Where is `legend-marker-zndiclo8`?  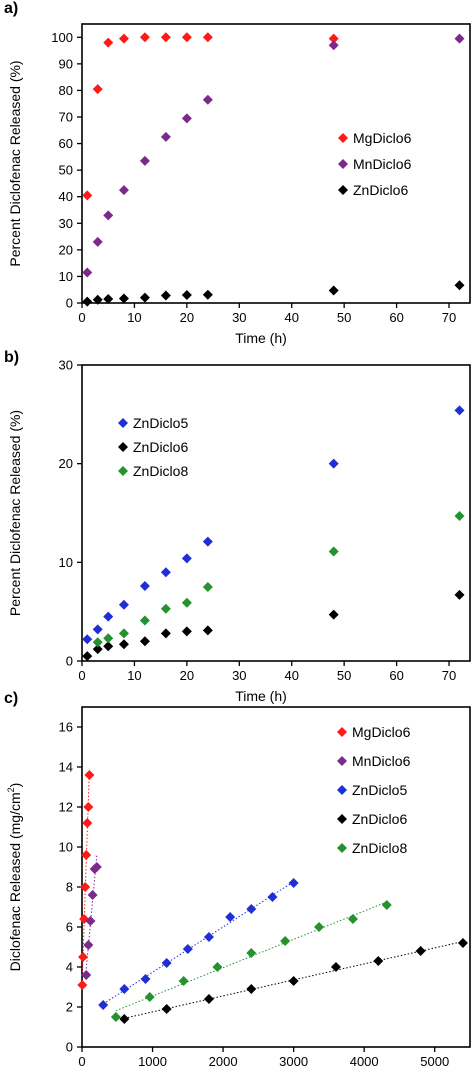 legend-marker-zndiclo8 is located at coordinates (123, 471).